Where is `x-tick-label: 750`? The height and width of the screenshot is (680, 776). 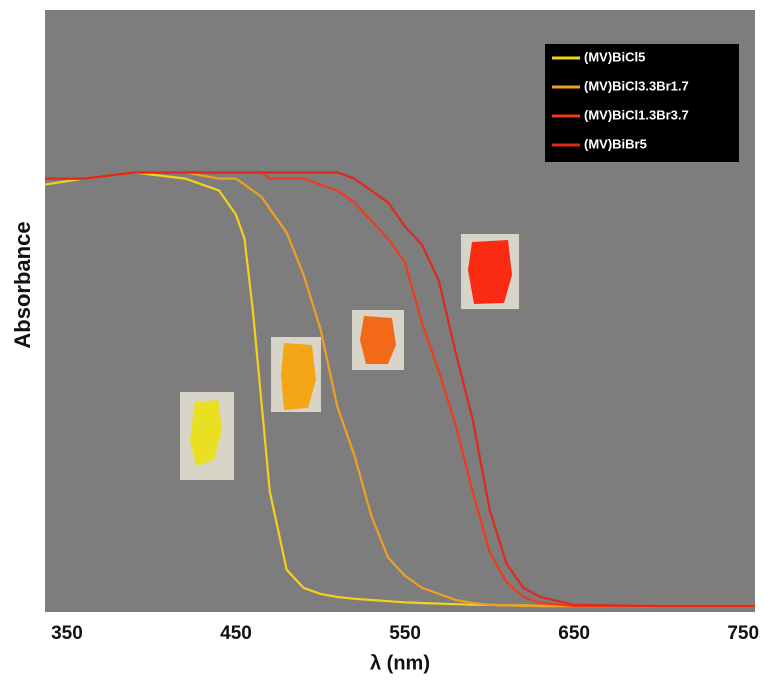 x-tick-label: 750 is located at coordinates (743, 633).